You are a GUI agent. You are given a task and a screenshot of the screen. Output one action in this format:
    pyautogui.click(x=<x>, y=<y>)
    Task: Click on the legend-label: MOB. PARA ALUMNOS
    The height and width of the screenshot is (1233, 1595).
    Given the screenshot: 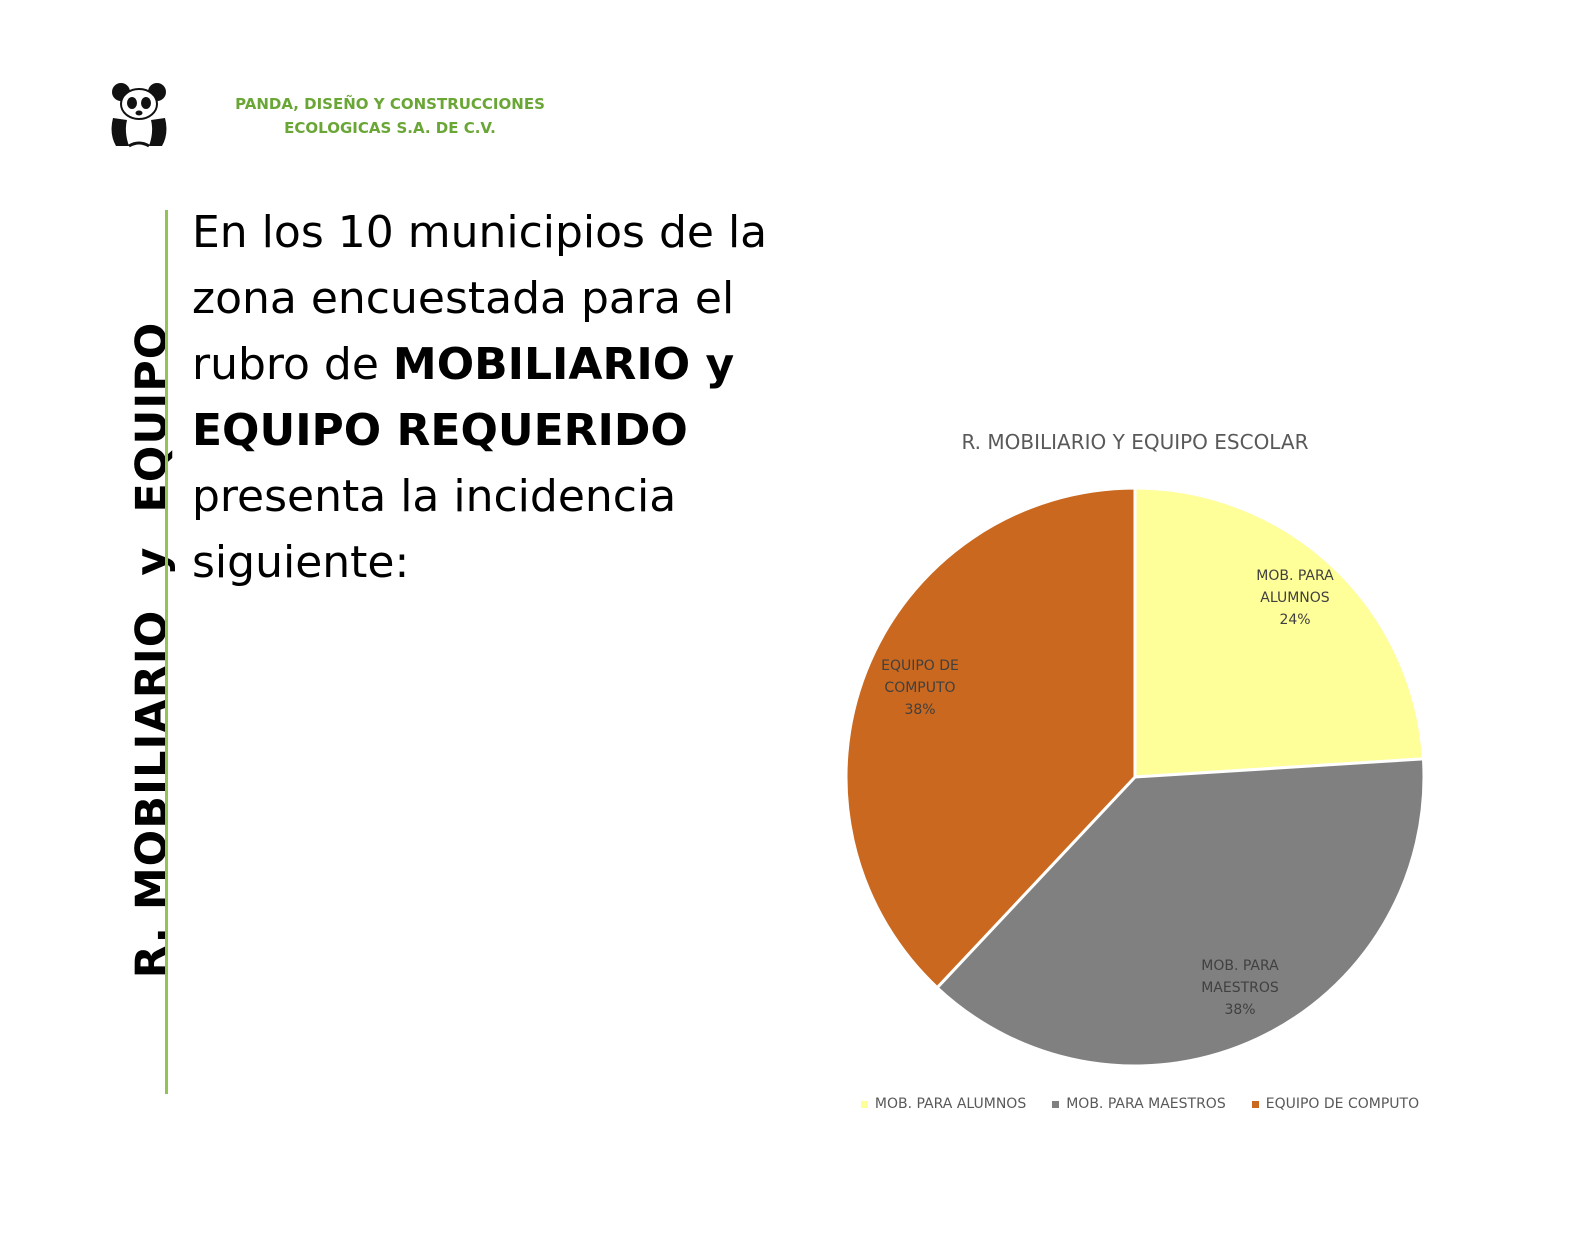 What is the action you would take?
    pyautogui.click(x=950, y=1104)
    